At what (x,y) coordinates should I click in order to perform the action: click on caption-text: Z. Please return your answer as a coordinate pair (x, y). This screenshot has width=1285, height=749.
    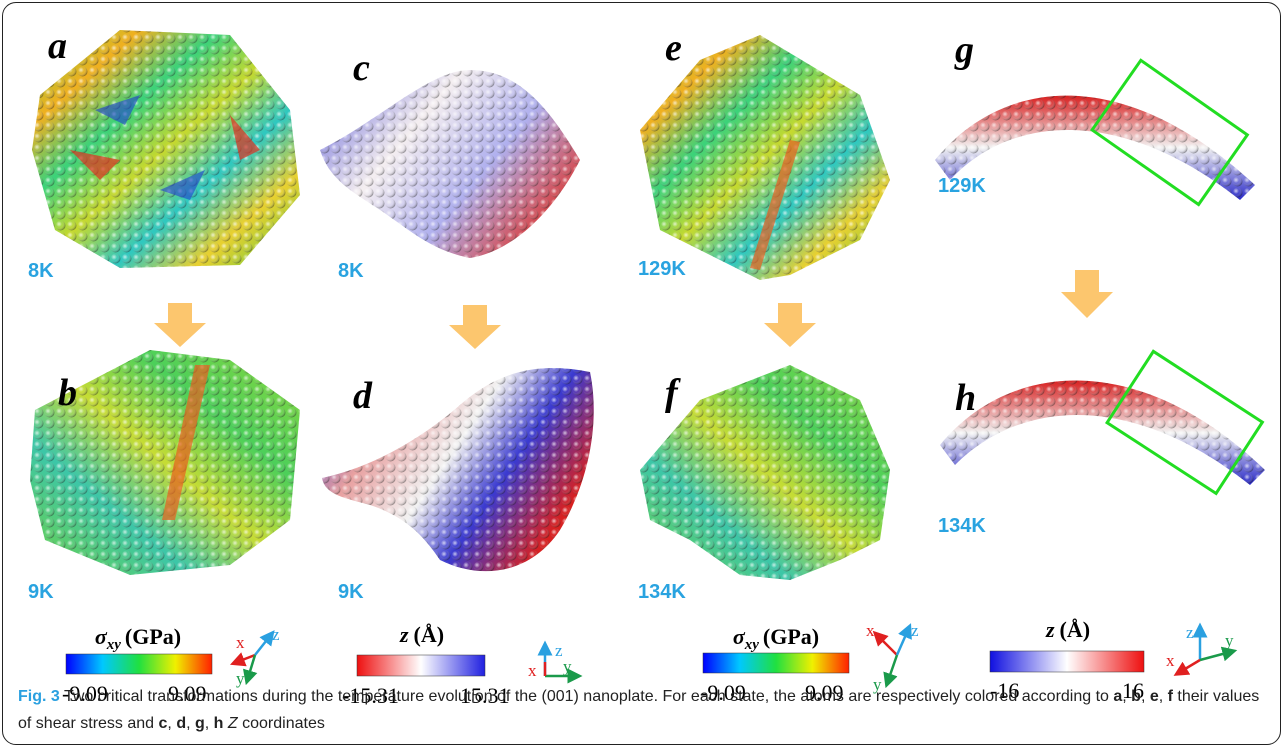
    Looking at the image, I should click on (232, 723).